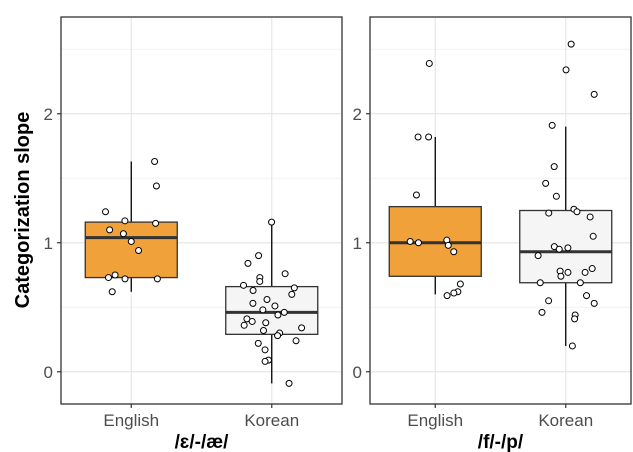  Describe the element at coordinates (131, 250) in the screenshot. I see `box` at that location.